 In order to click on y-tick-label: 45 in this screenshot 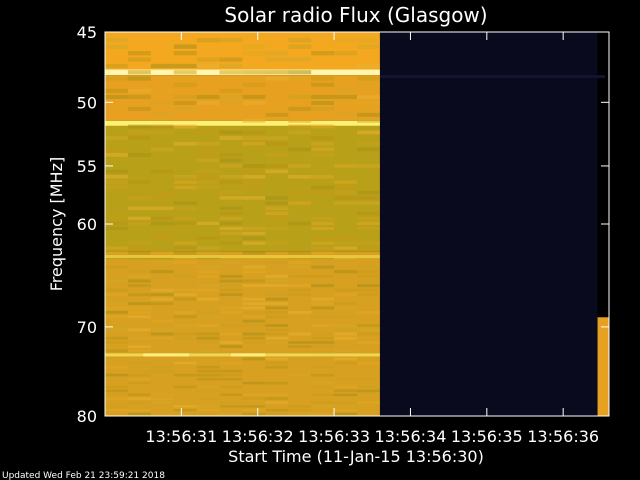, I will do `click(87, 32)`.